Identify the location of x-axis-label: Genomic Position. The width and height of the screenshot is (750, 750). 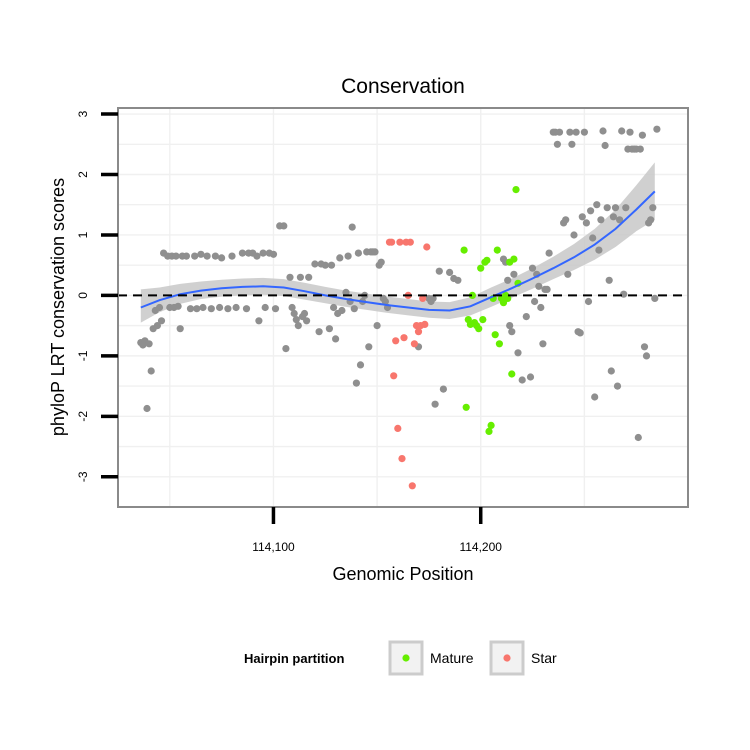
(402, 574).